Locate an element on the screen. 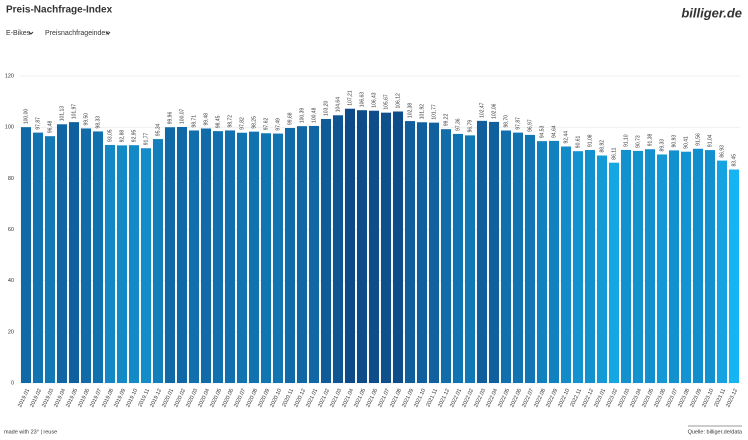  value-label: 96,79 is located at coordinates (470, 126).